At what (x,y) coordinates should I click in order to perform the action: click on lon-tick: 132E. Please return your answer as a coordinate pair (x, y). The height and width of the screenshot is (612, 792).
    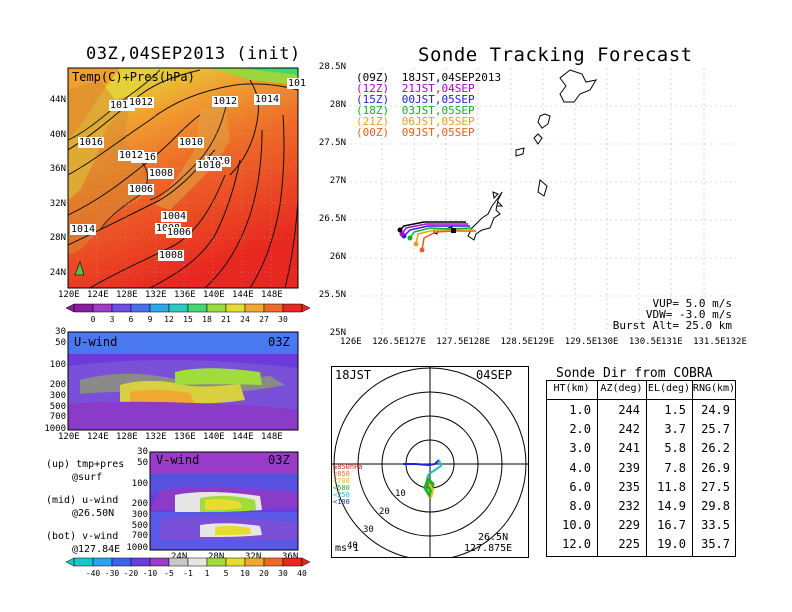
    Looking at the image, I should click on (156, 295).